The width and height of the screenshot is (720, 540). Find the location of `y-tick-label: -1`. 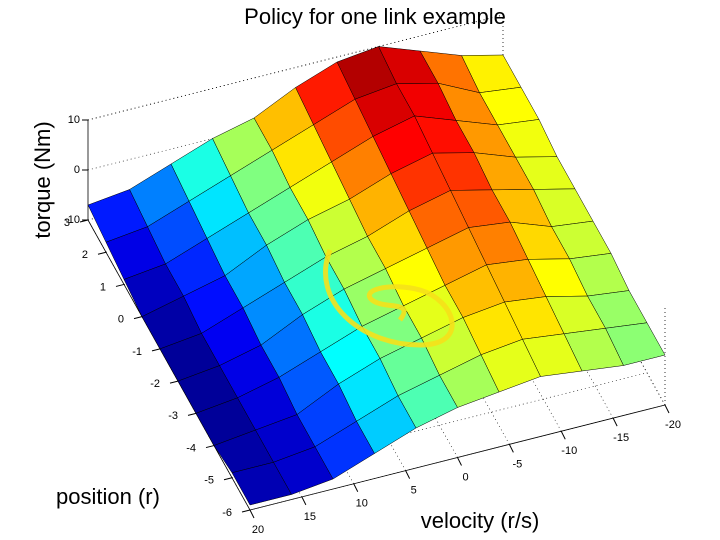

y-tick-label: -1 is located at coordinates (137, 352).